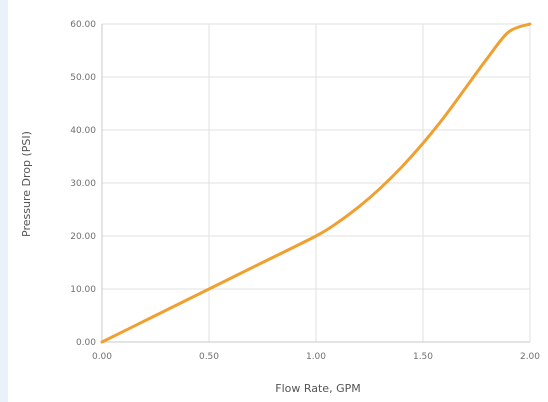 The height and width of the screenshot is (402, 548). What do you see at coordinates (102, 357) in the screenshot?
I see `x-tick-label: 0.00` at bounding box center [102, 357].